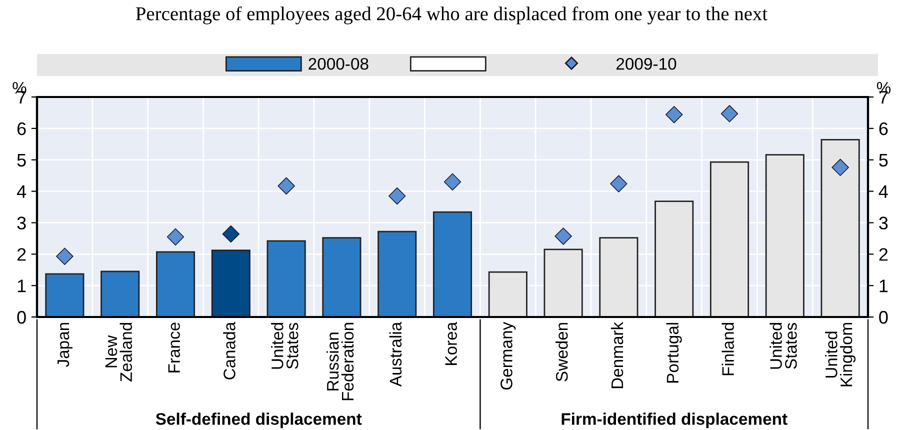 Image resolution: width=903 pixels, height=430 pixels. I want to click on x-tick-label: United Kingdom, so click(840, 354).